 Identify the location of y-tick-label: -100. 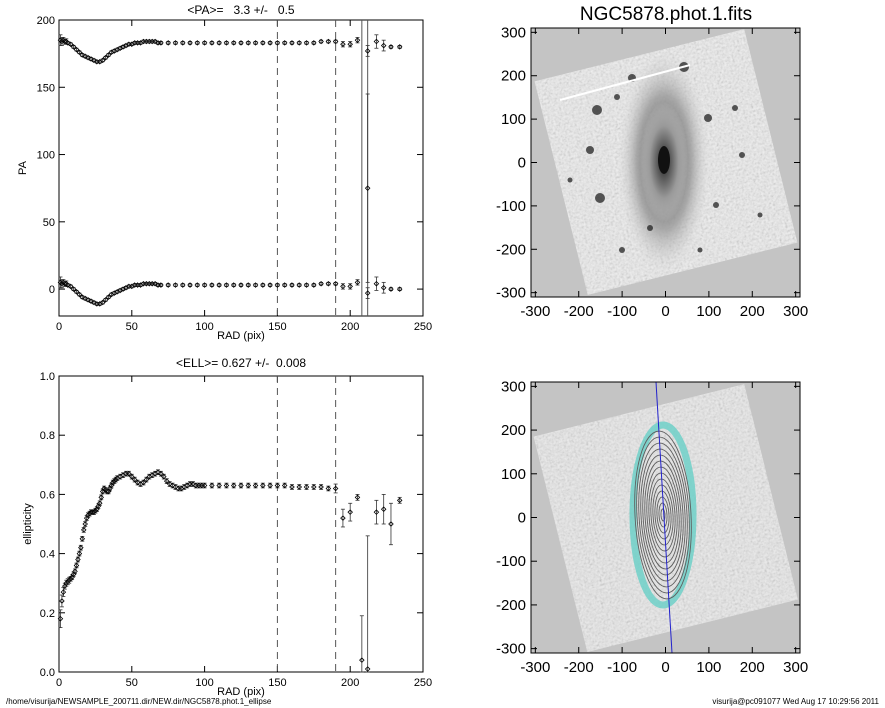
(511, 206).